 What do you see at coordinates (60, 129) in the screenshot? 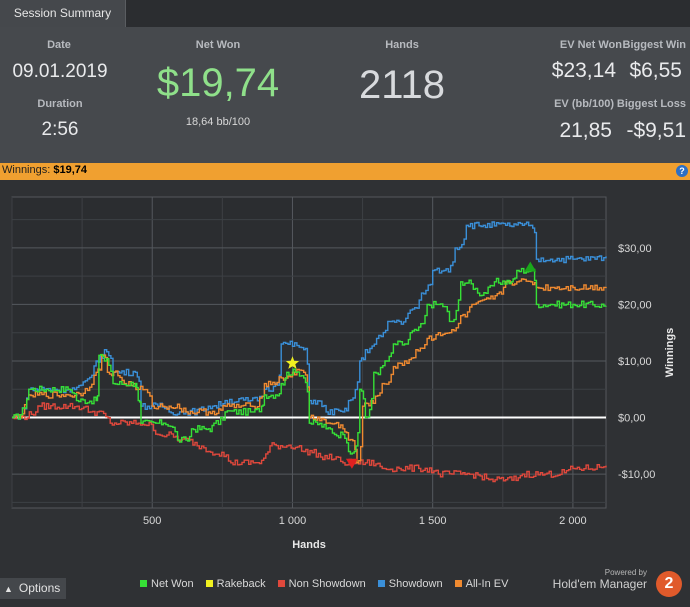
I see `duration-value: 2:56` at bounding box center [60, 129].